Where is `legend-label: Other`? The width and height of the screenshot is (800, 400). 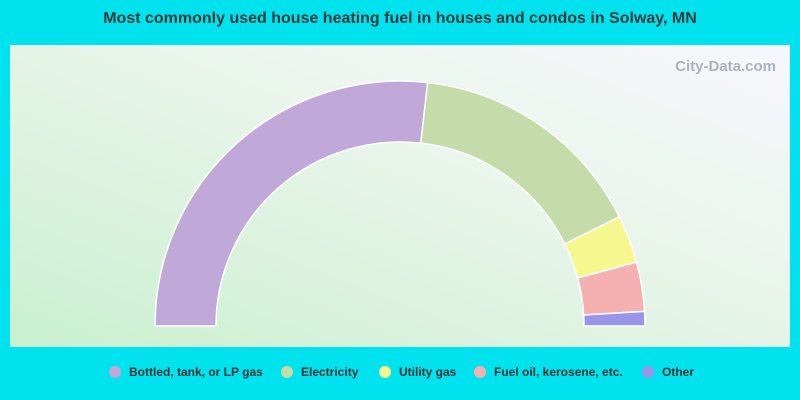
legend-label: Other is located at coordinates (678, 372).